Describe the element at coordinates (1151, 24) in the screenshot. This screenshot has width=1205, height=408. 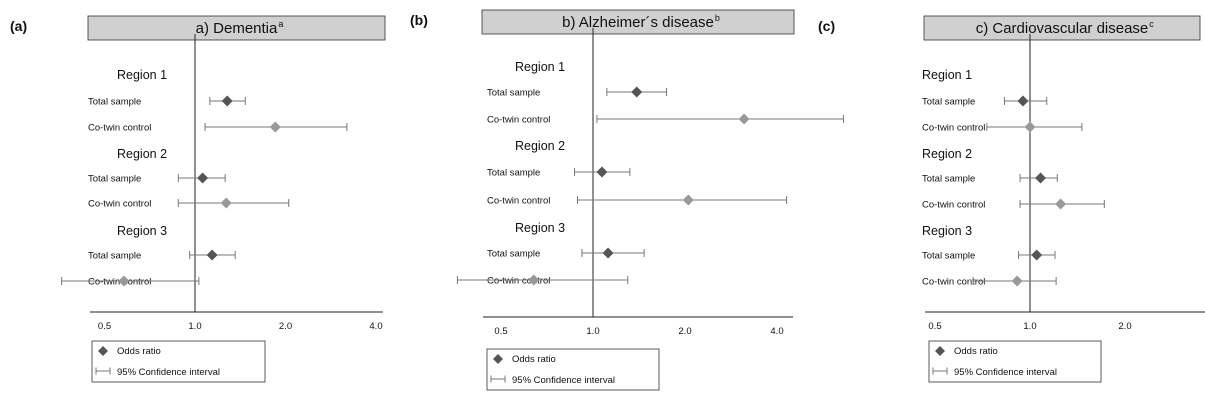
I see `title-superscript: c` at that location.